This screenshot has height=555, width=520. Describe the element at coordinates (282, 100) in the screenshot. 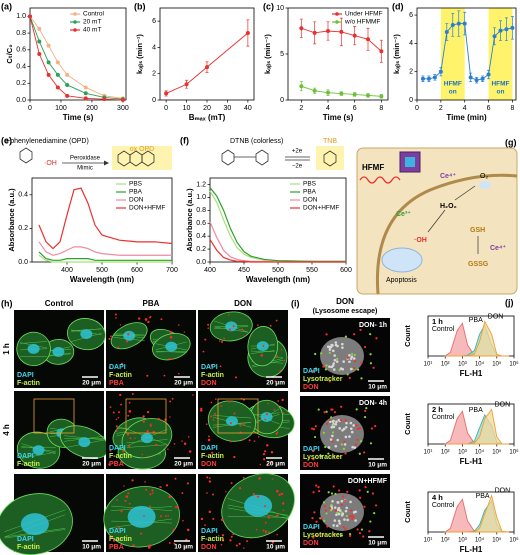

I see `y-tick-label: 0` at that location.